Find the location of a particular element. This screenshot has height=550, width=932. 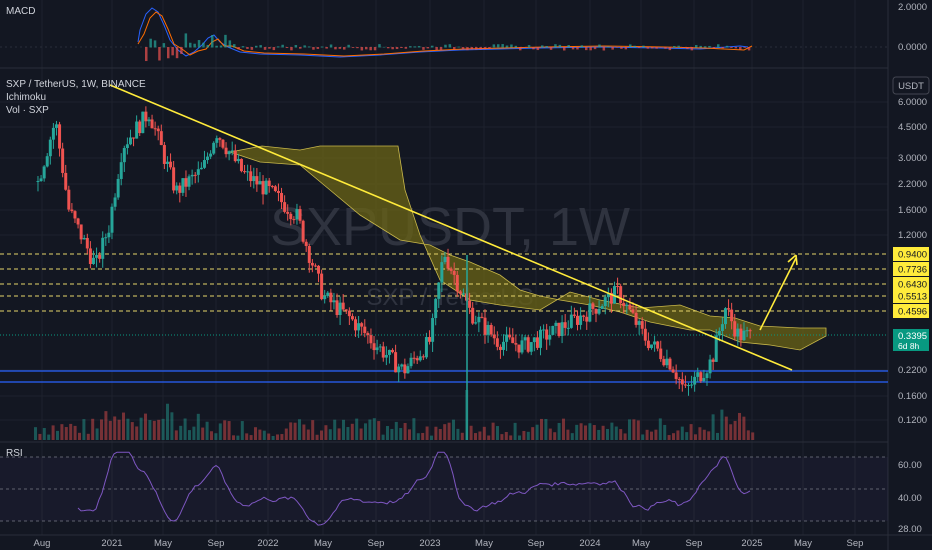

indicator-ichimoku: Ichimoku is located at coordinates (26, 97).